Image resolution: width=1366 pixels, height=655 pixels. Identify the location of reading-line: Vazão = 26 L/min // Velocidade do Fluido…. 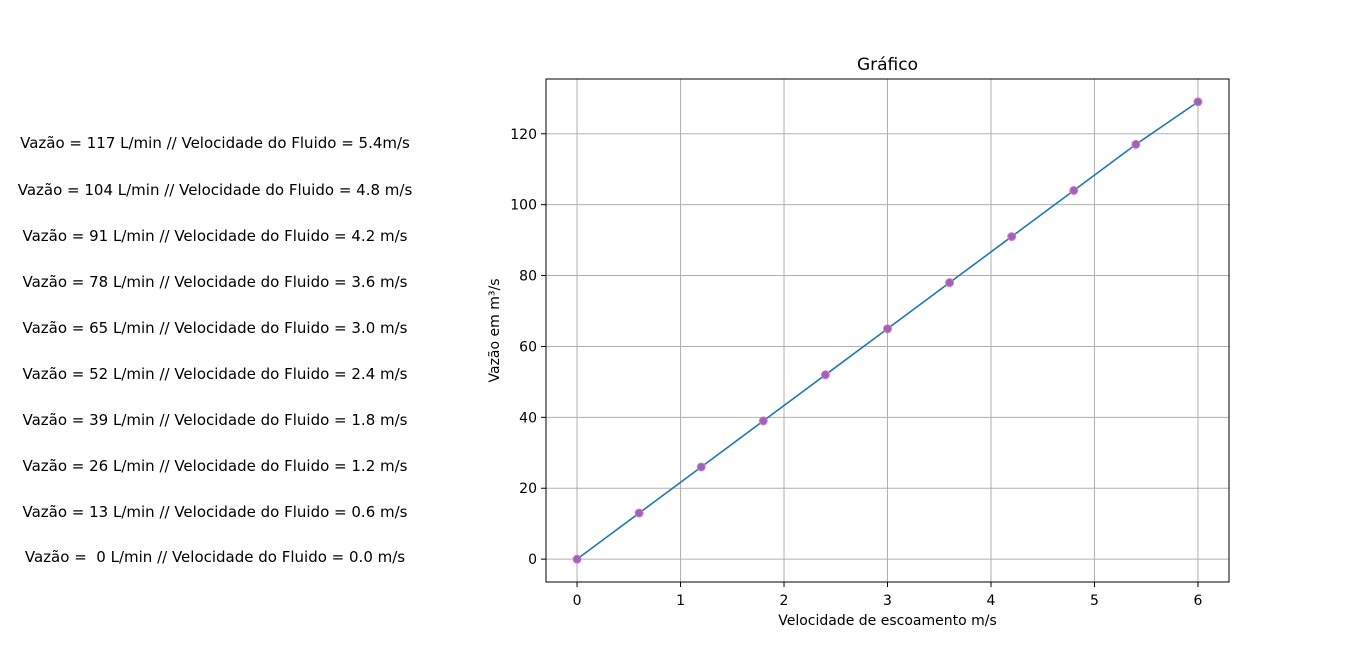
(215, 466).